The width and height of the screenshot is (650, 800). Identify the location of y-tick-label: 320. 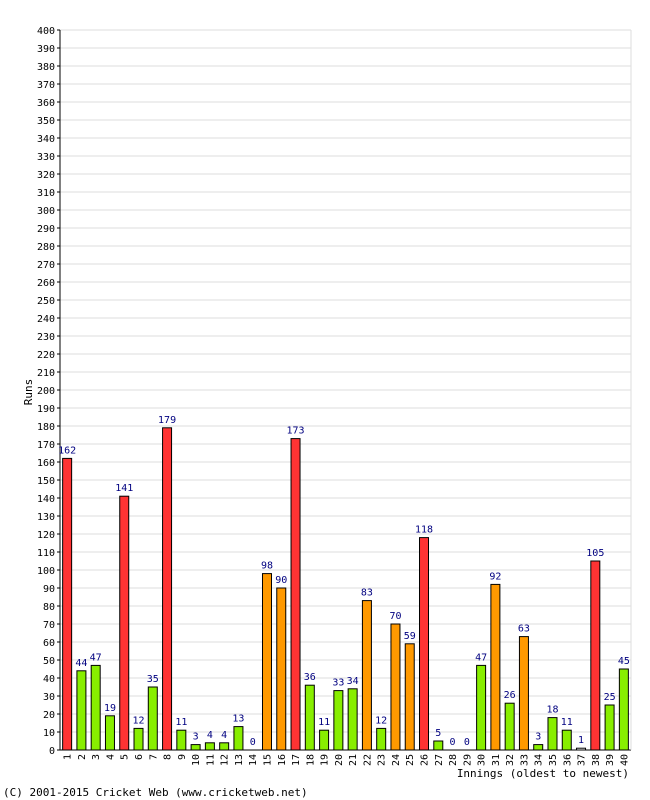
(46, 175).